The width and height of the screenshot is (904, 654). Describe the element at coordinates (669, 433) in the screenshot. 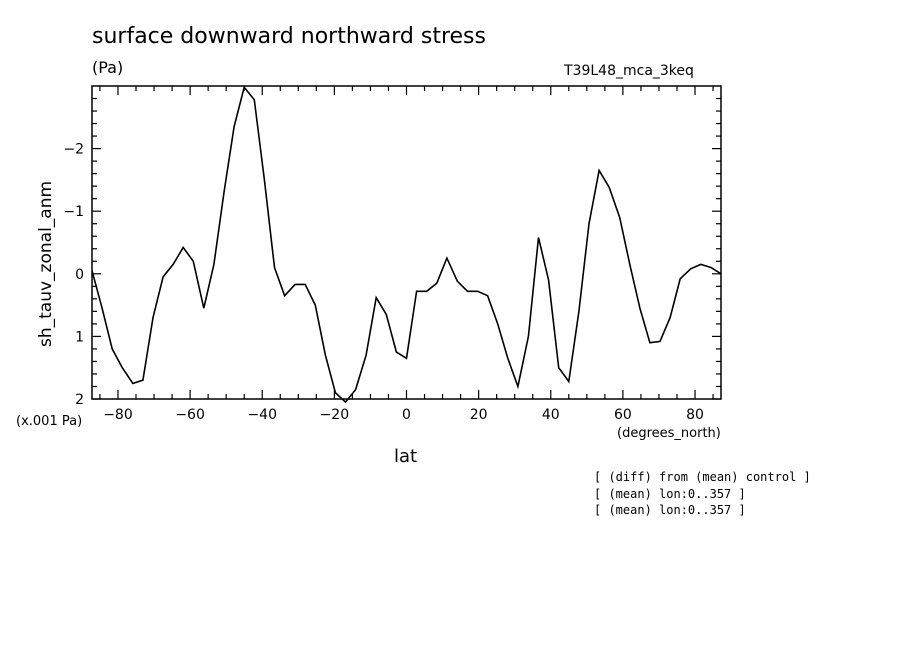

I see `x-axis-units: (degrees_north)` at that location.